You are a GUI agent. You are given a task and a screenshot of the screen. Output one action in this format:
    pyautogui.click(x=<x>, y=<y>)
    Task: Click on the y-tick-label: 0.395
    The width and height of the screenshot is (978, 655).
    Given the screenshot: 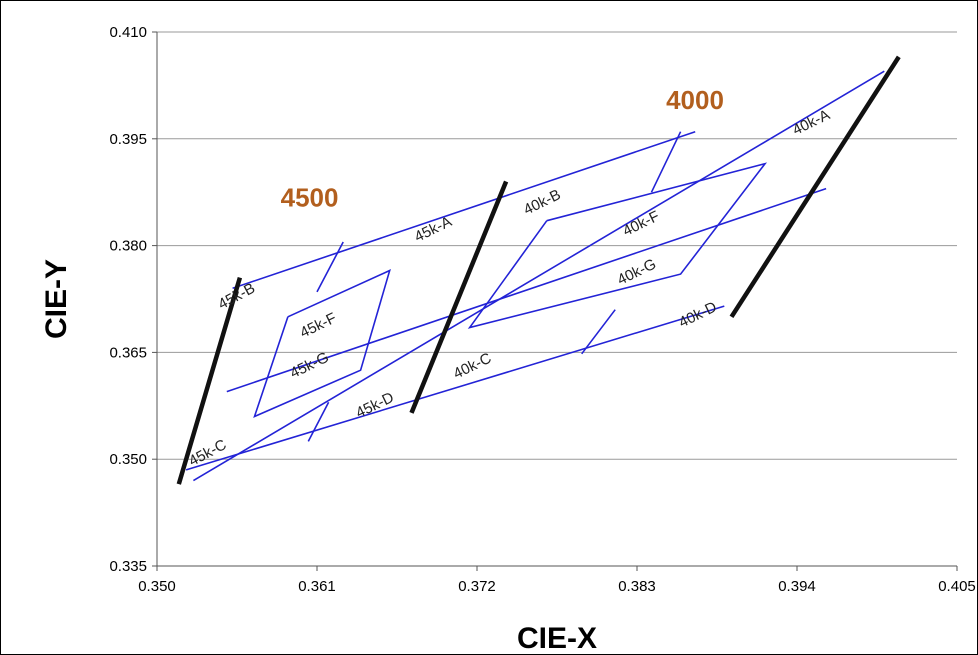 What is the action you would take?
    pyautogui.click(x=128, y=139)
    